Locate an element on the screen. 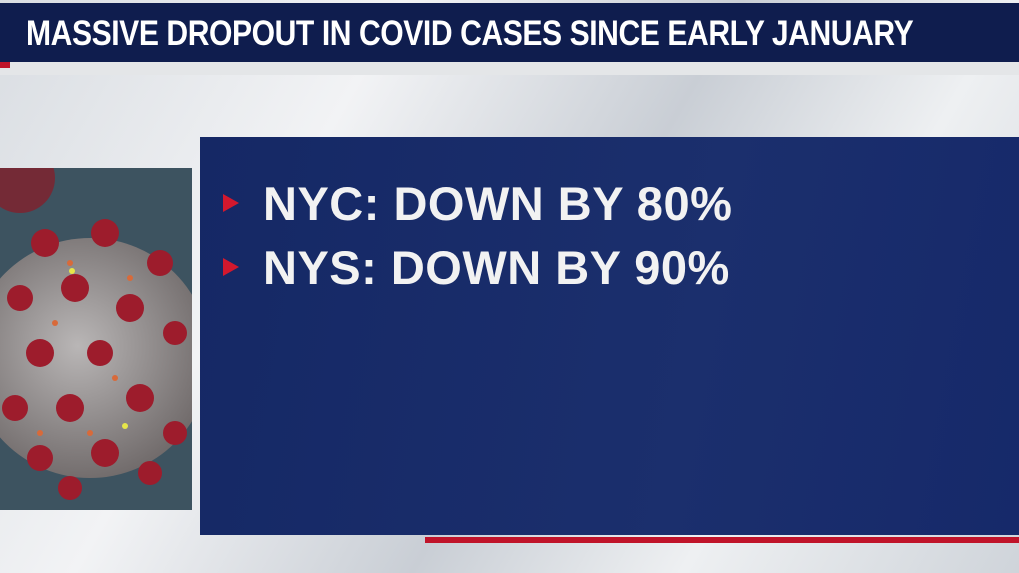 The width and height of the screenshot is (1019, 573). bullet-item: NYS: DOWN BY 90% is located at coordinates (476, 267).